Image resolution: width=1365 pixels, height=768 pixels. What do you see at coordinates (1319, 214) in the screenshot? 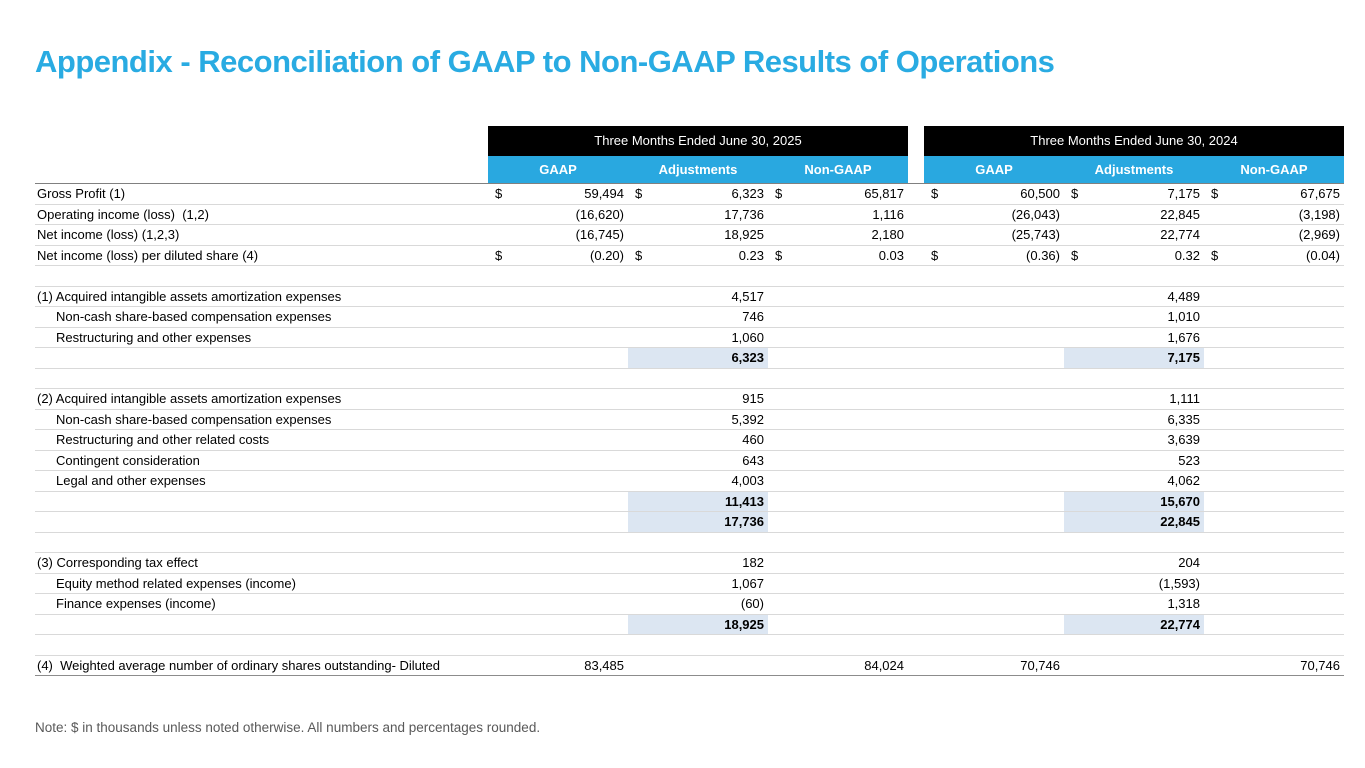
I see `cell-value: (3,198)` at bounding box center [1319, 214].